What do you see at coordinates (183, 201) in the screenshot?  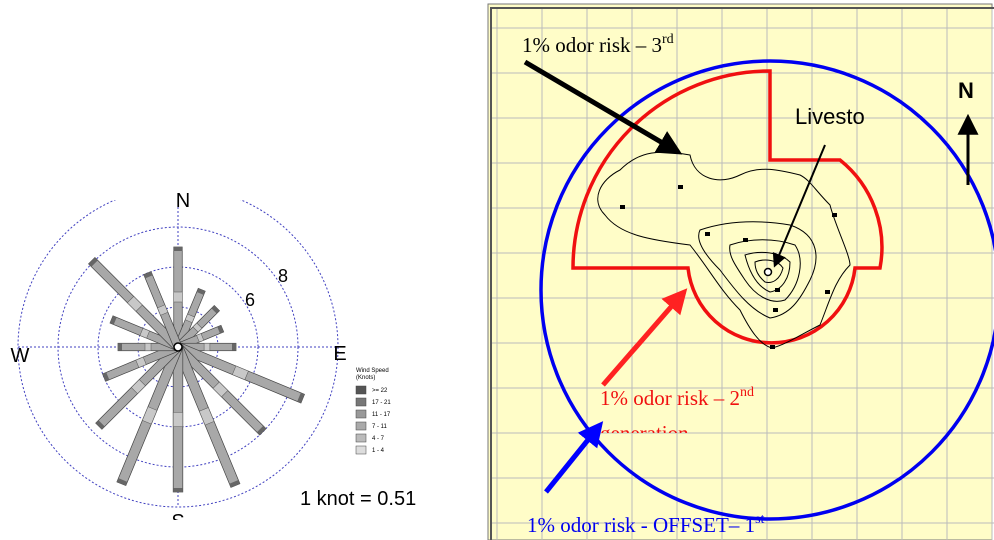 I see `compass-n: N` at bounding box center [183, 201].